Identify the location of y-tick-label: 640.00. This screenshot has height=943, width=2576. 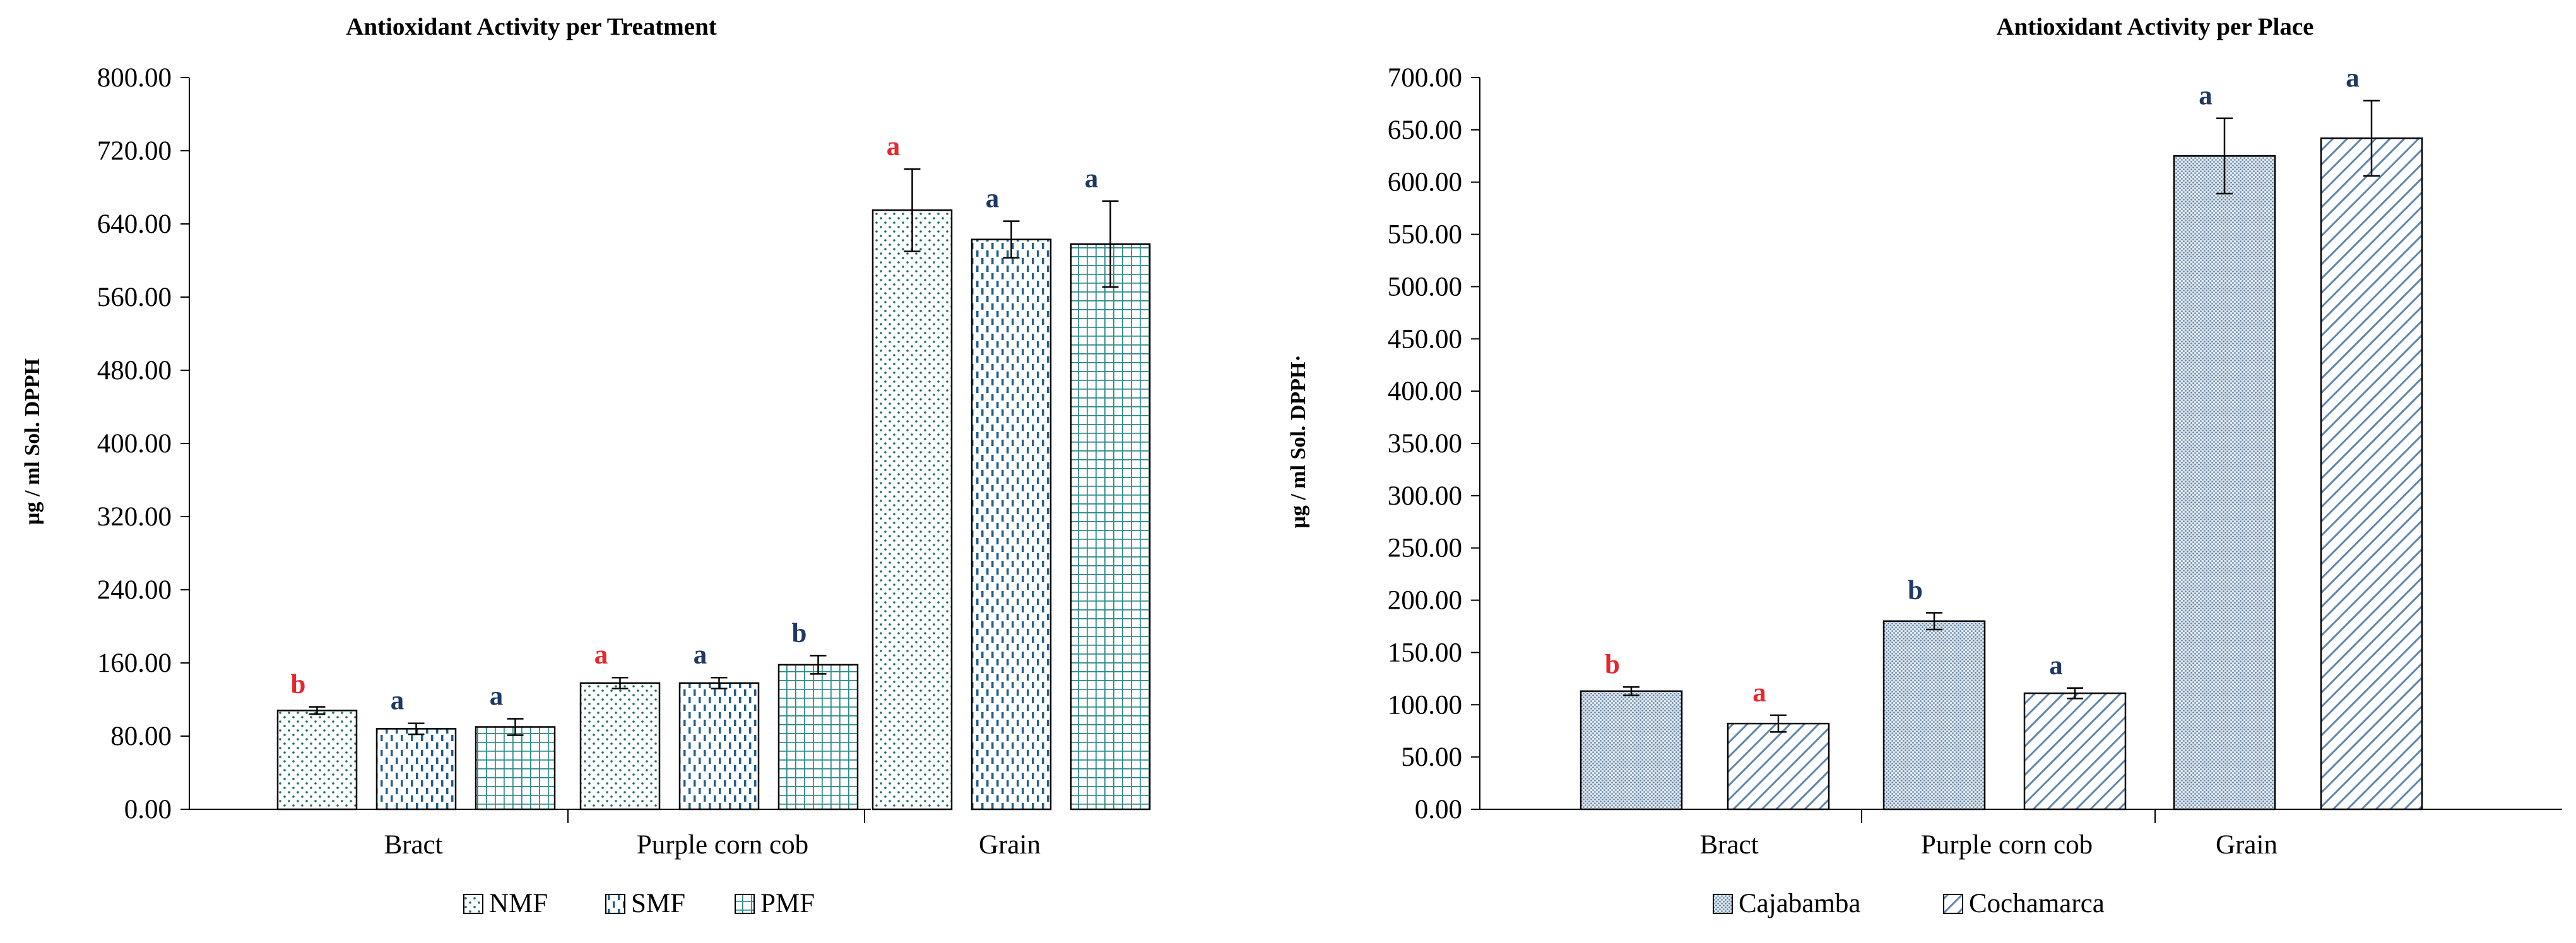
(134, 224).